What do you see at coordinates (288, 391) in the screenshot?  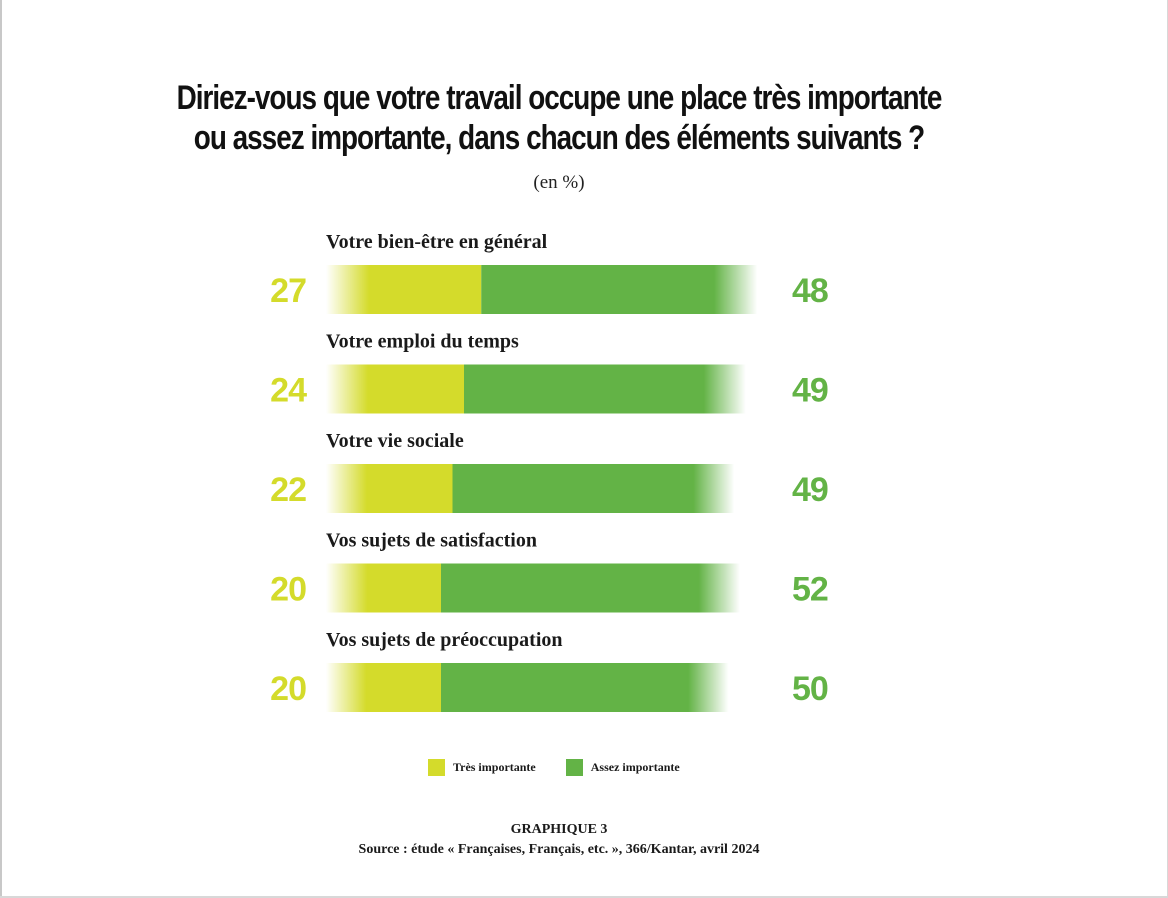 I see `value-label-tres: 24` at bounding box center [288, 391].